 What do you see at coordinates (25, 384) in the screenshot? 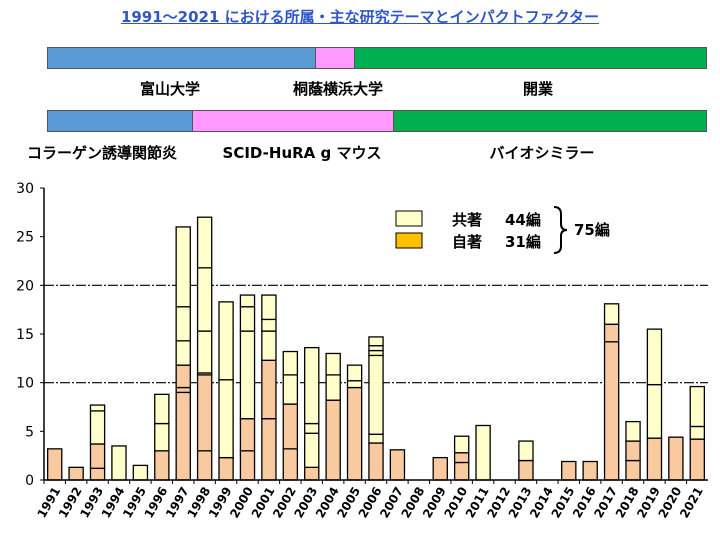
I see `y-tick-label-10: 10` at bounding box center [25, 384].